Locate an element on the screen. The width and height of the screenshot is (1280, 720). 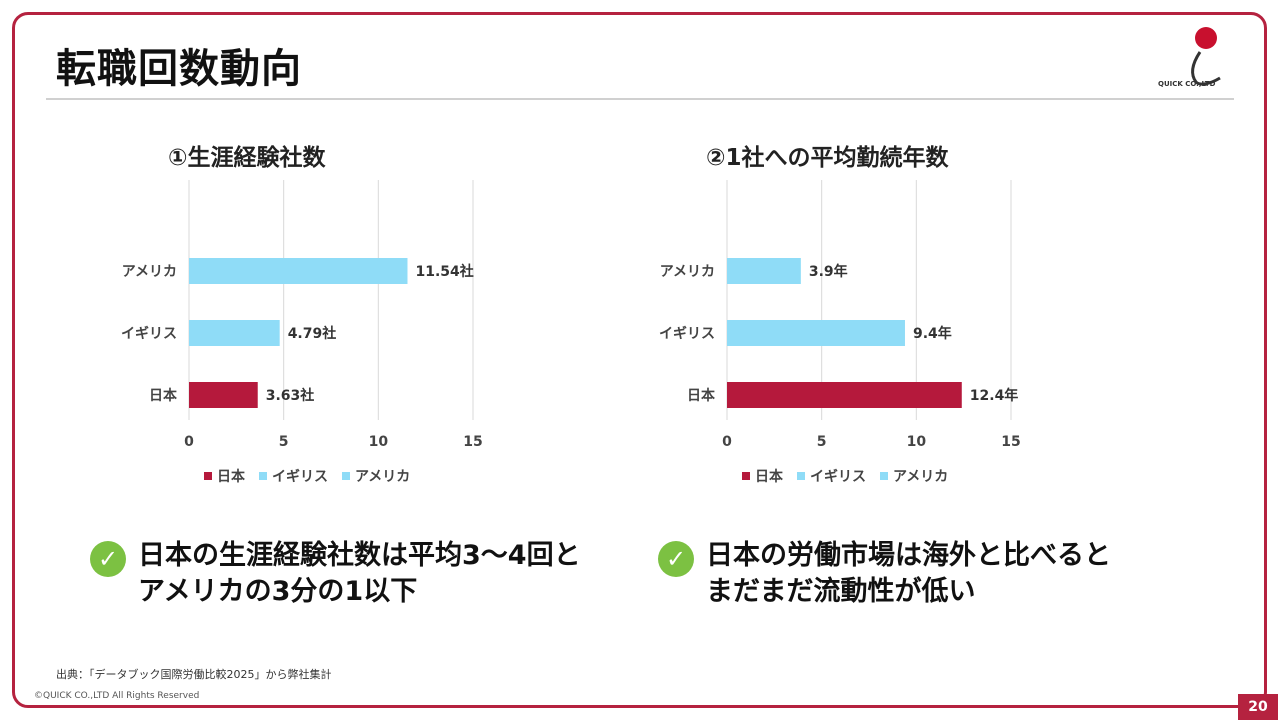
data-label: 3.9年 is located at coordinates (828, 271).